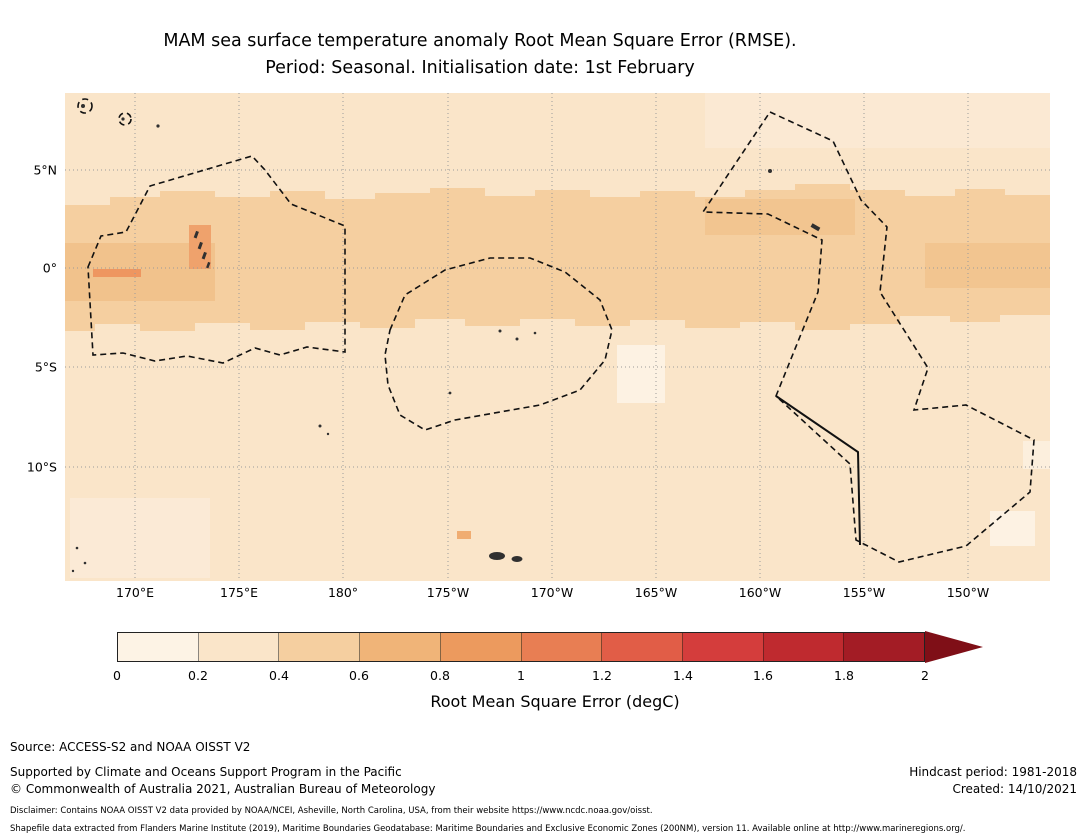  Describe the element at coordinates (656, 592) in the screenshot. I see `xtick-165w: 165°W` at that location.